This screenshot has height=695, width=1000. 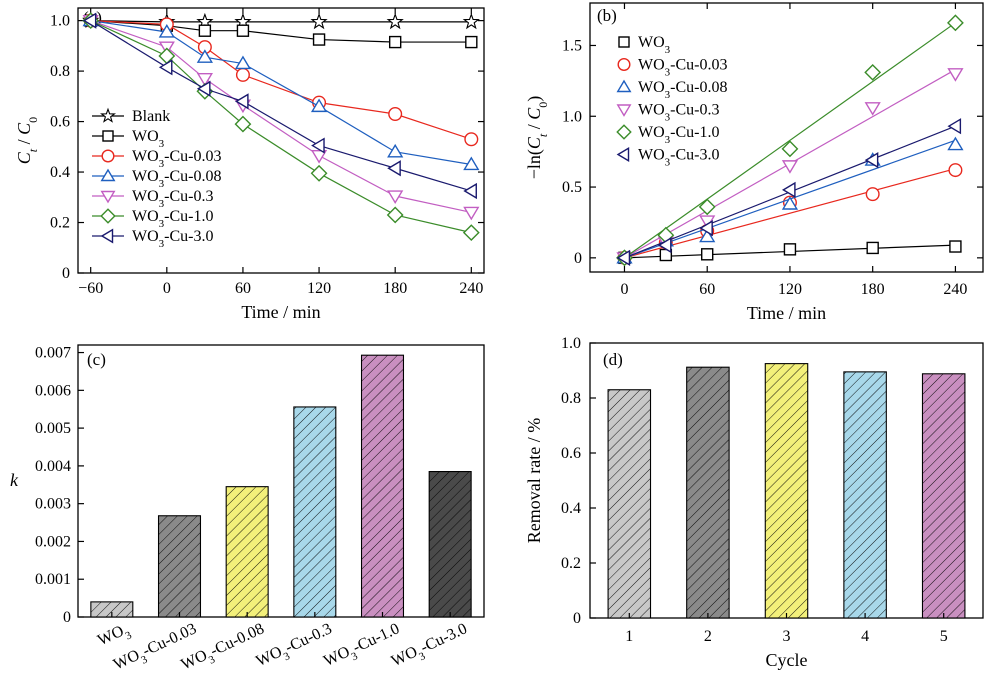 I want to click on x-tick-label: WO3, so click(x=114, y=637).